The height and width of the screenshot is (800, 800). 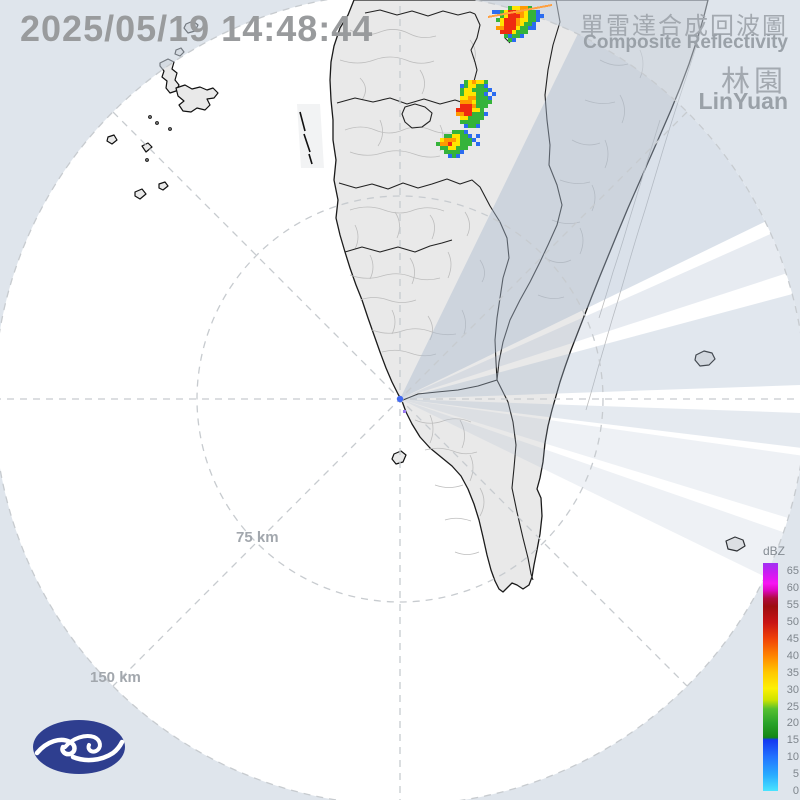 I want to click on penghu-main-island, so click(x=197, y=98).